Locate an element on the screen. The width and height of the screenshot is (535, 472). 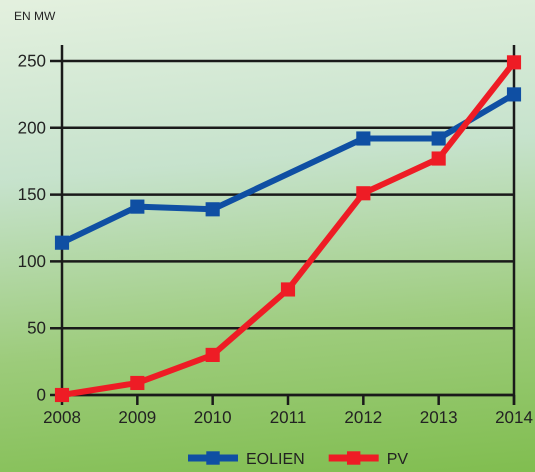
y-axis-title: EN MW is located at coordinates (35, 16).